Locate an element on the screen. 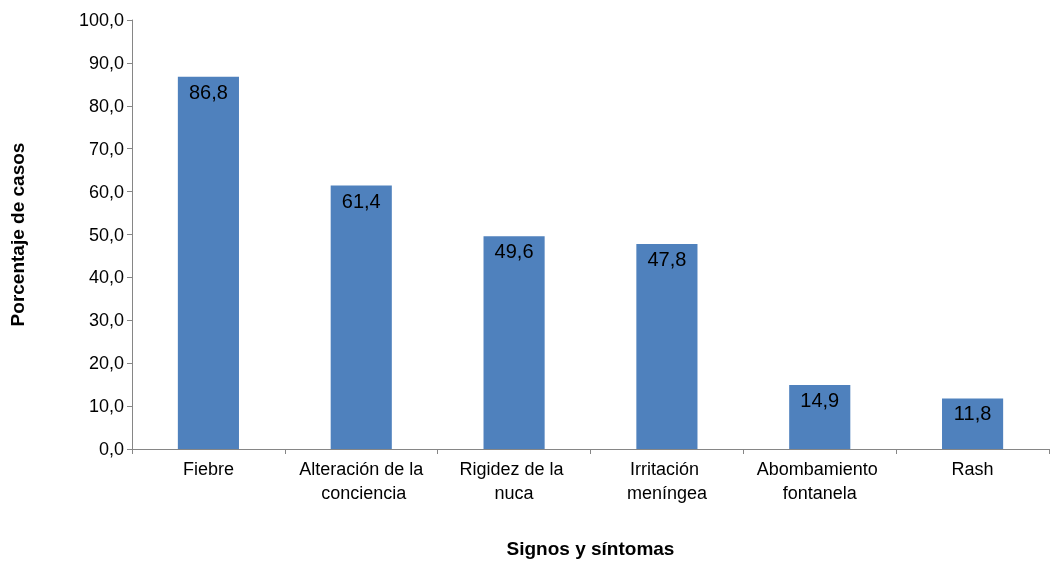 The image size is (1051, 563). y-tick-label: 90,0 is located at coordinates (106, 62).